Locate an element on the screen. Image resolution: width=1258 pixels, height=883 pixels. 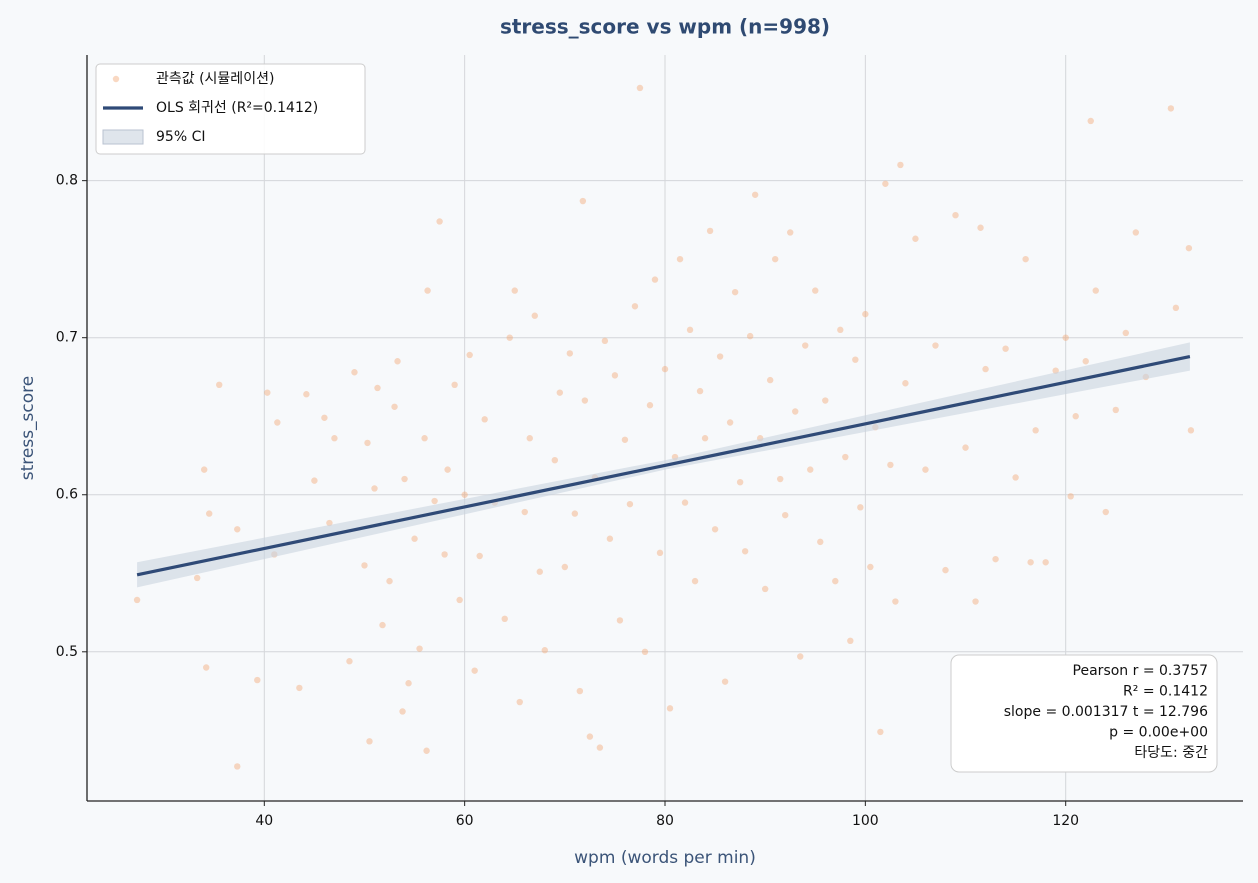
stats-text: Pearson r = 0.3757 is located at coordinates (1140, 671).